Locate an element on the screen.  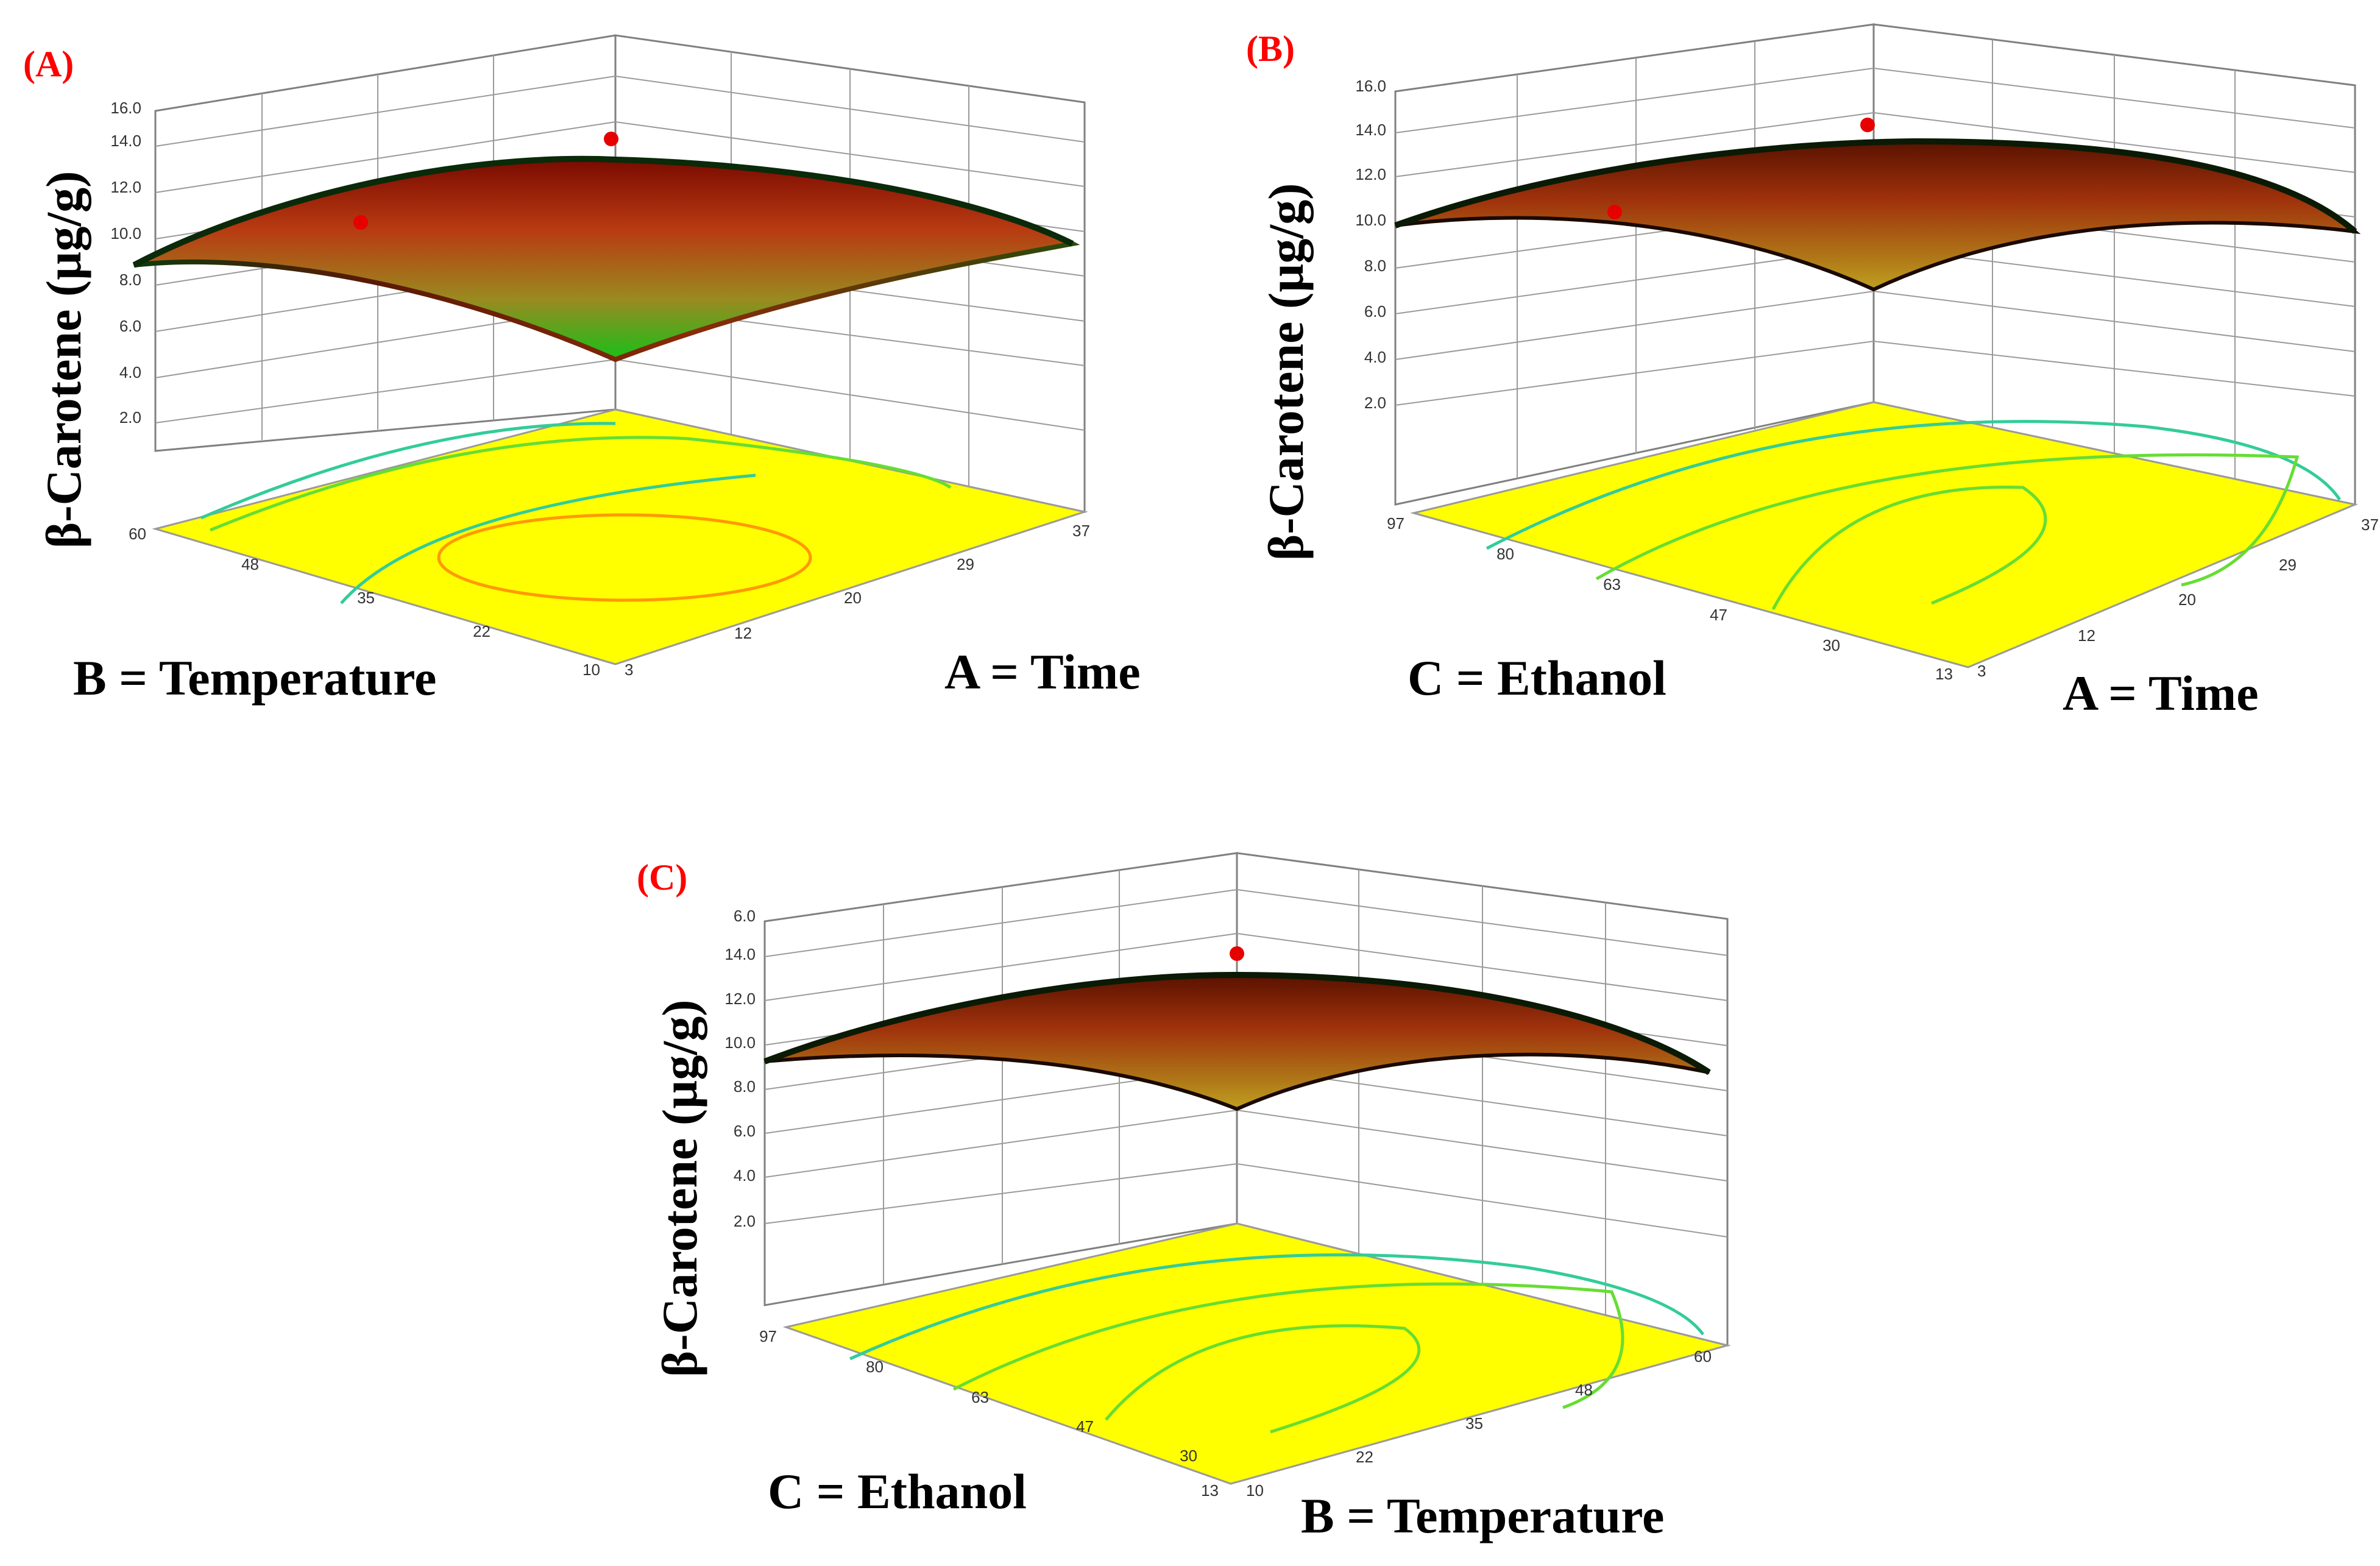
right-axis-tick: 22 is located at coordinates (1364, 1457).